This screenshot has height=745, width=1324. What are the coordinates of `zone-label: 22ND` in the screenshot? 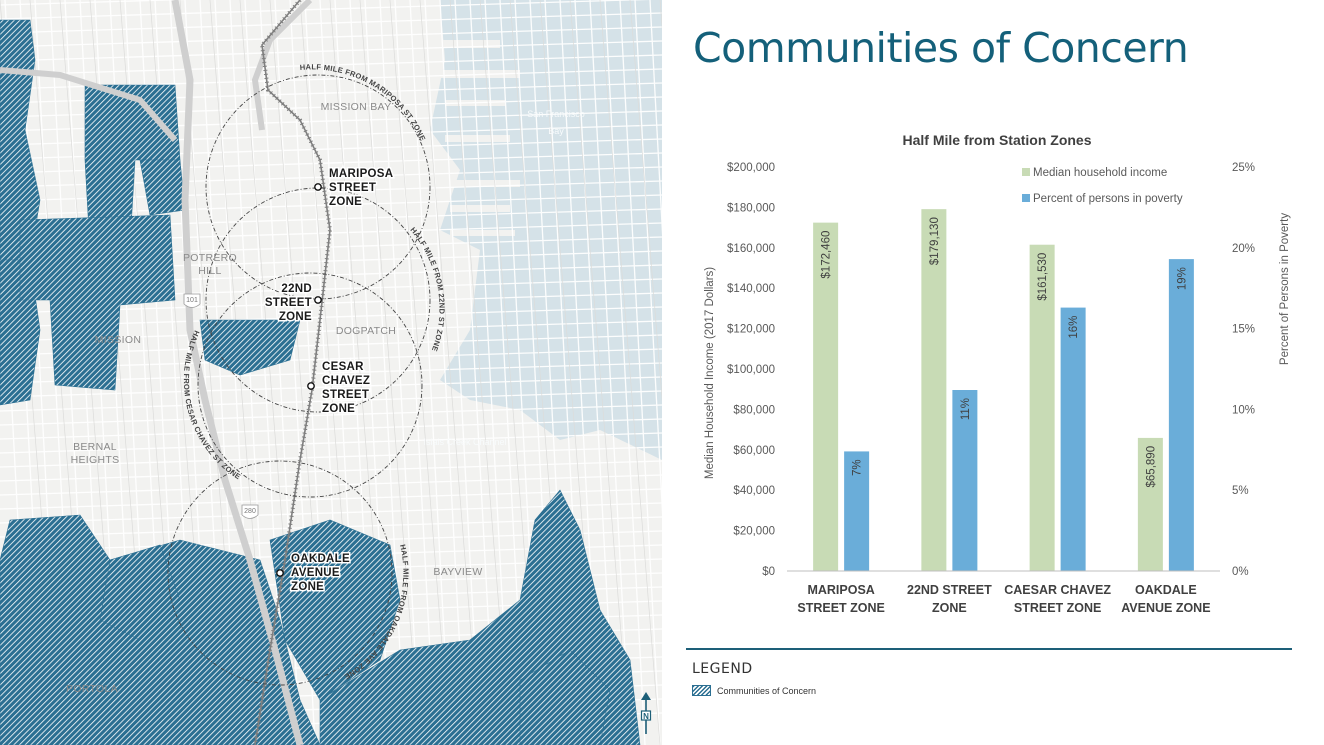 It's located at (296, 289).